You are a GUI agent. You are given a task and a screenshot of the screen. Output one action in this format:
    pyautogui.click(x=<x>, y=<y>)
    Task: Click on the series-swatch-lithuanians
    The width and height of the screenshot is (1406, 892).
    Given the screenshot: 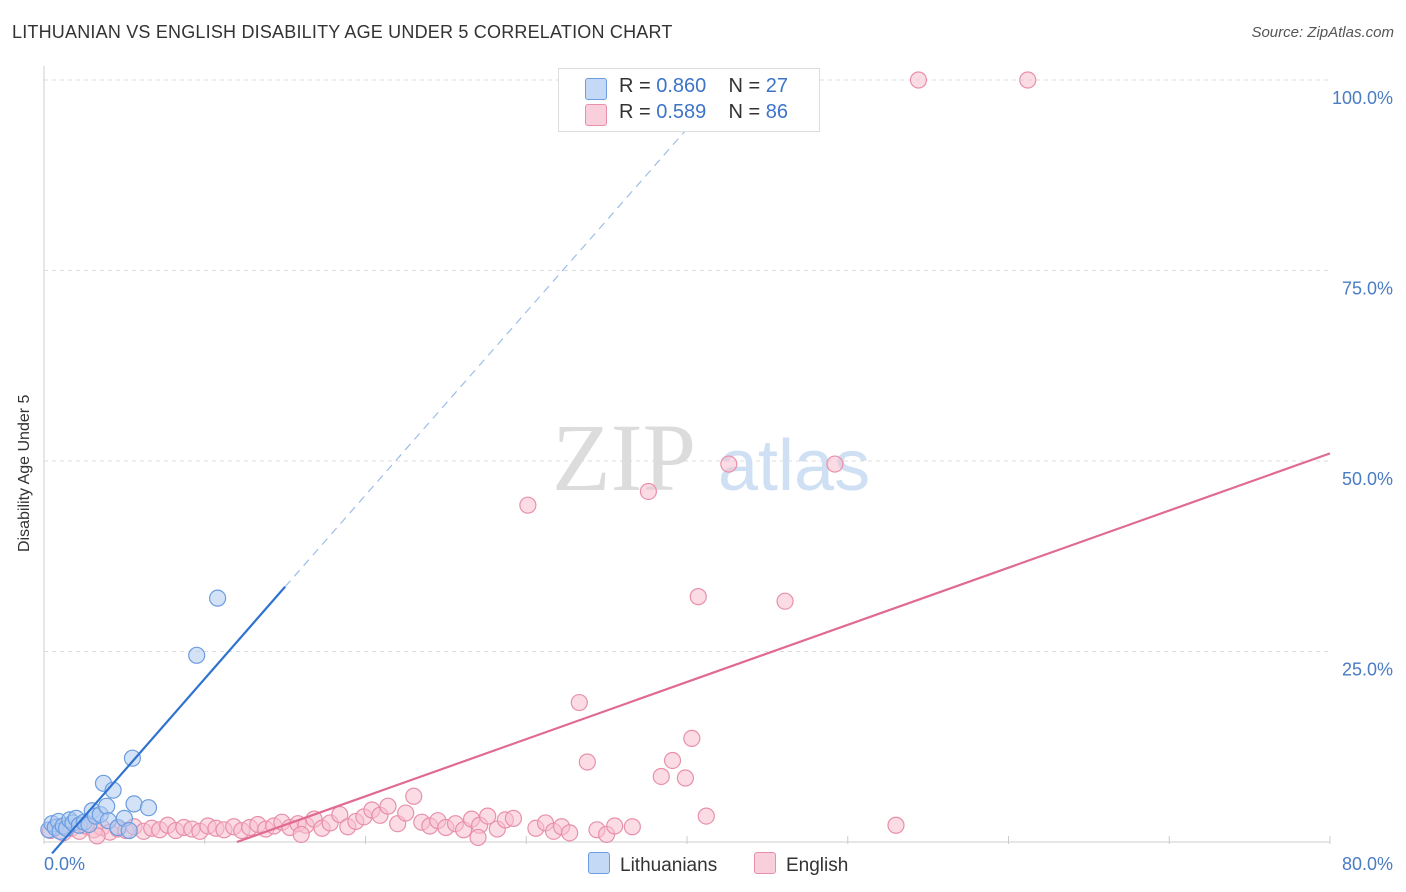 What is the action you would take?
    pyautogui.click(x=599, y=863)
    